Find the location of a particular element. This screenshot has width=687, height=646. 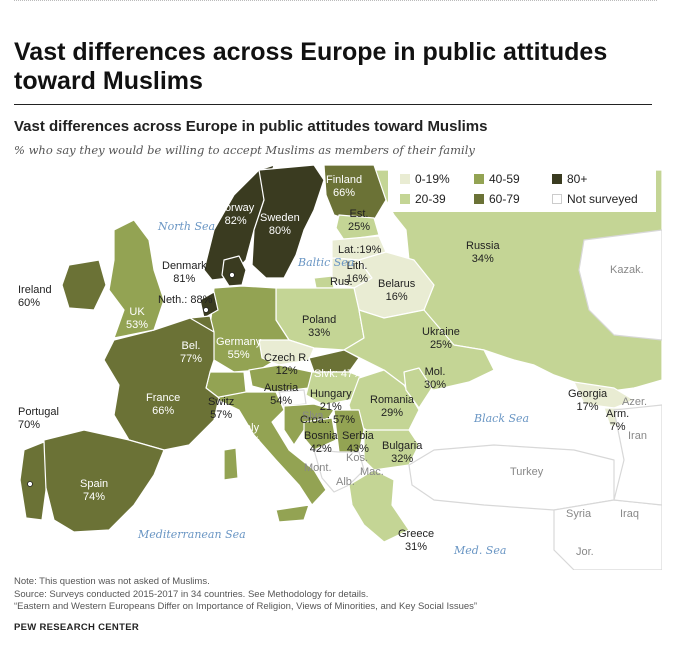

label-iraq: Iraq is located at coordinates (629, 514).